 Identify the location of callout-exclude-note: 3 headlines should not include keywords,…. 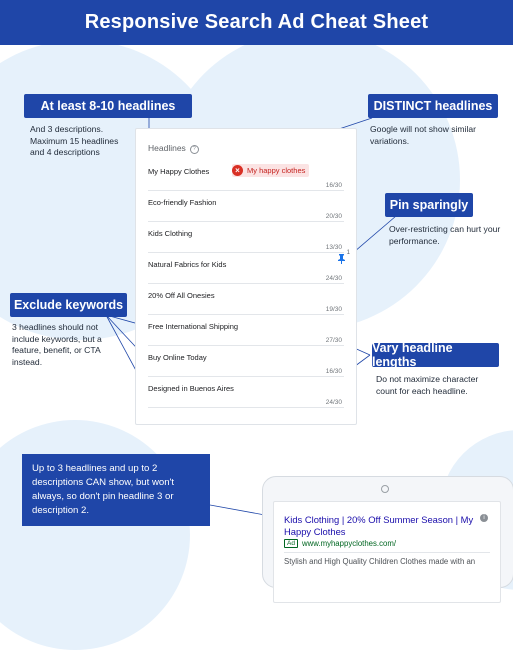
(57, 344).